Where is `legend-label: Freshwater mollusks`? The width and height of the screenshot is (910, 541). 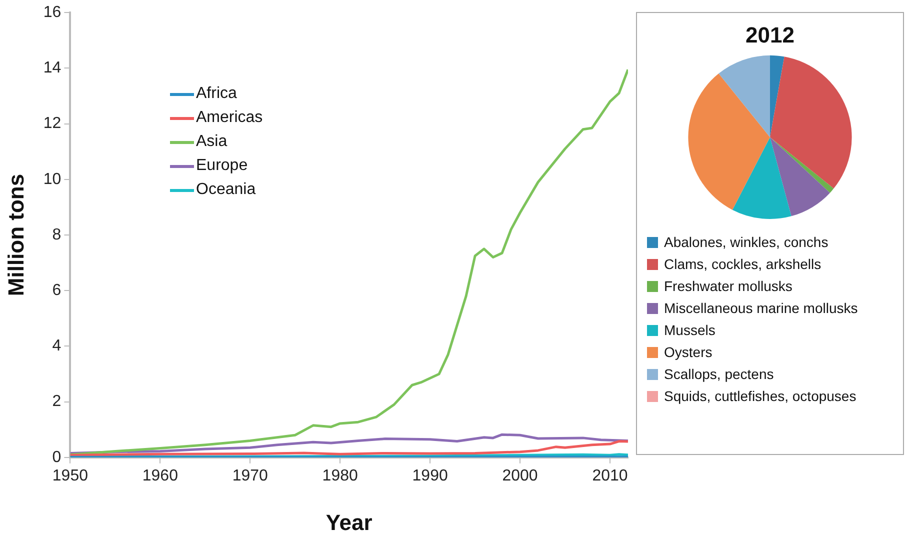 legend-label: Freshwater mollusks is located at coordinates (728, 286).